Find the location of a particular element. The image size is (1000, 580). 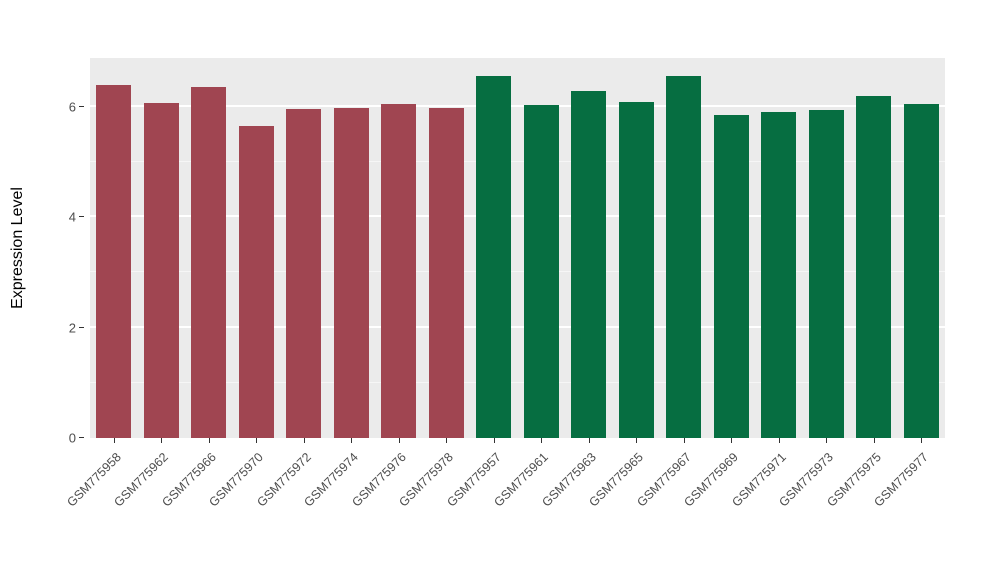

y-tick-label: 6 is located at coordinates (72, 107).